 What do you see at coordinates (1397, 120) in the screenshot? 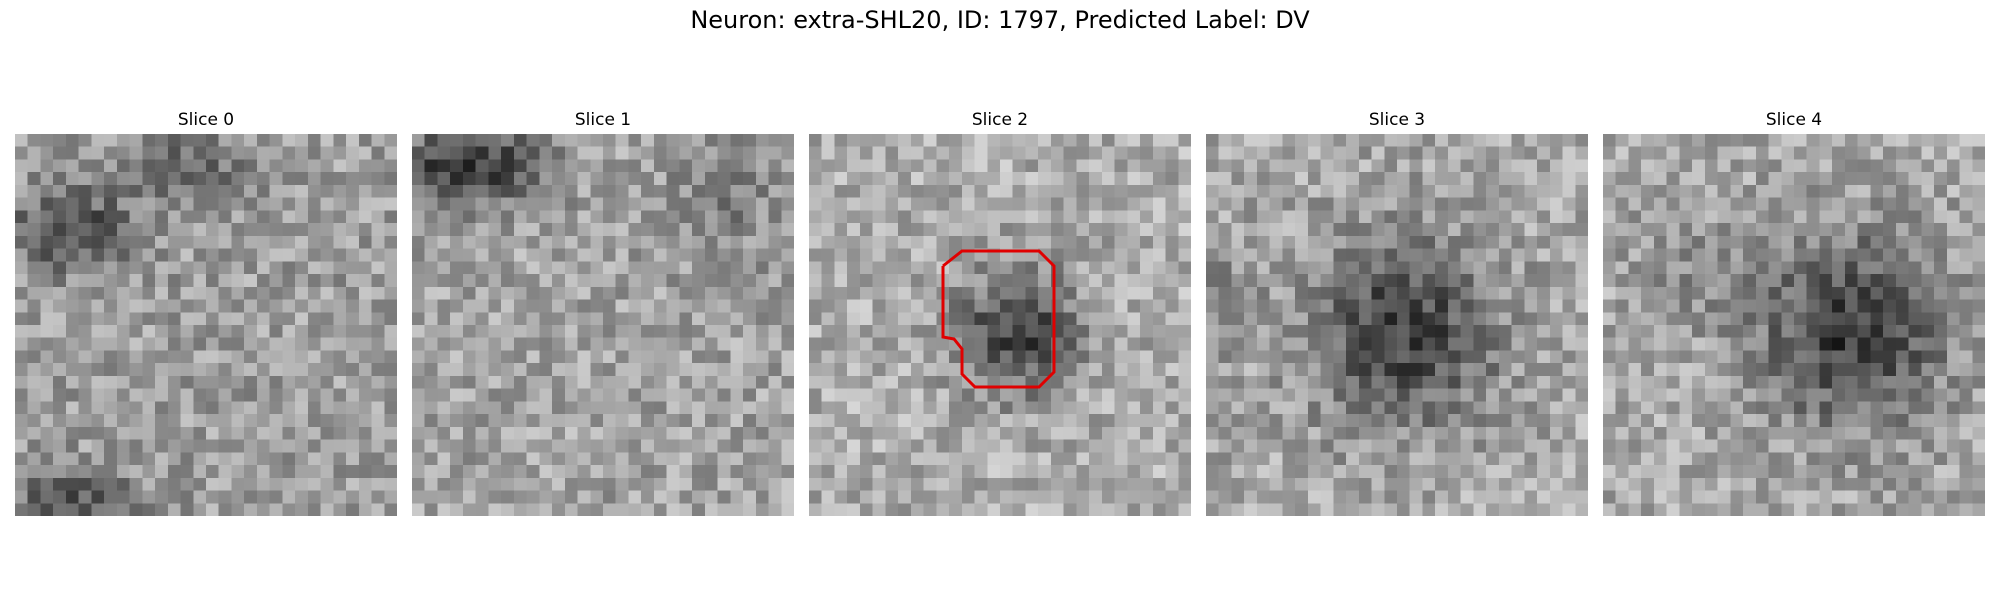
I see `panel-title: Slice 3` at bounding box center [1397, 120].